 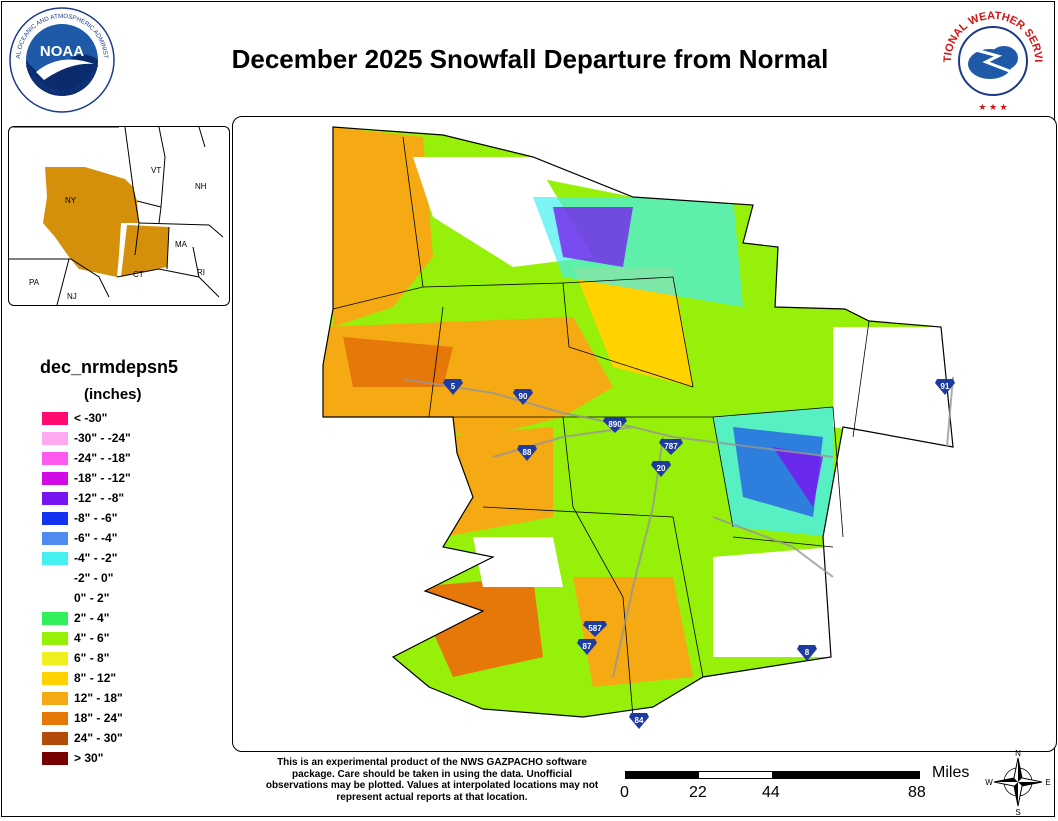 I want to click on inset-locator-map: VT NH NY MA CT RI PA NJ, so click(x=119, y=216).